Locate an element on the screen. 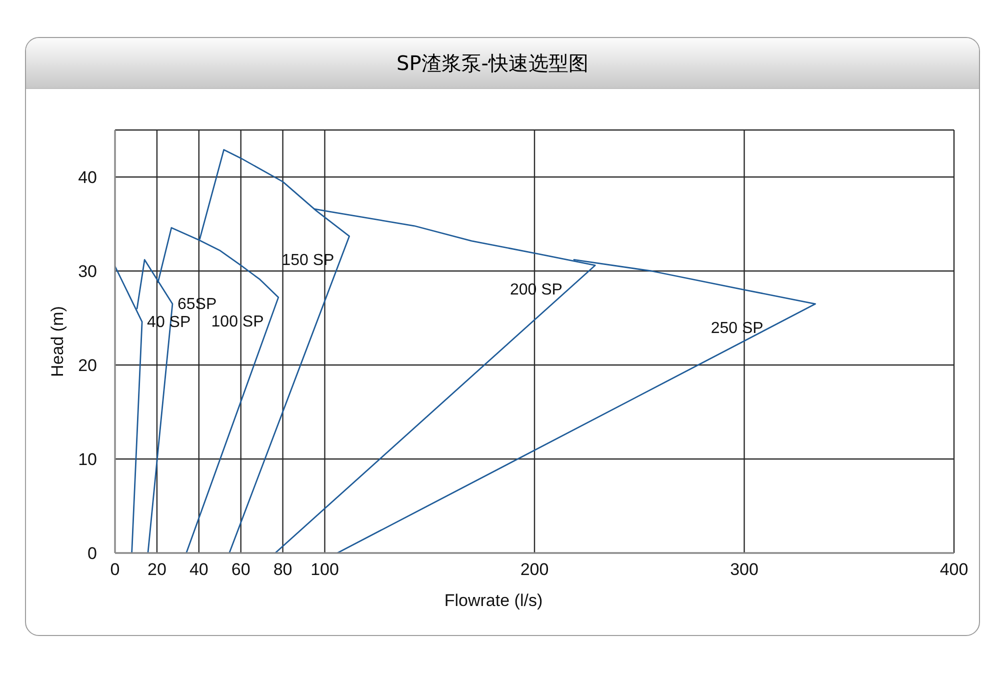  x-tick-label: 200 is located at coordinates (534, 570).